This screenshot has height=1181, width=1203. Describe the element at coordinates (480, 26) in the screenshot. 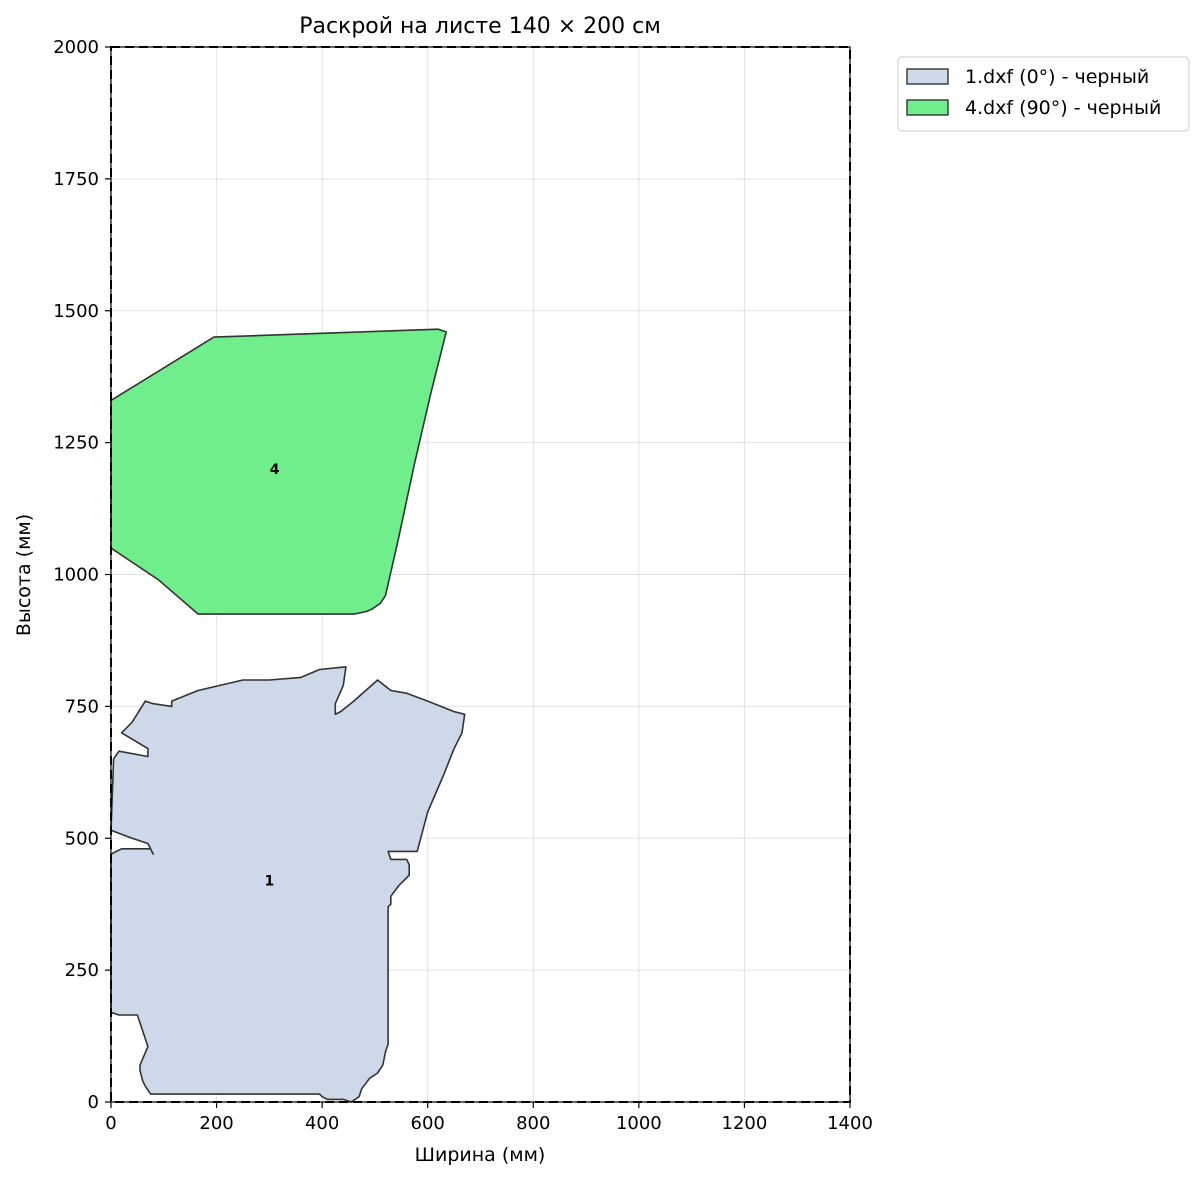

I see `chart-title: Раскрой на листе 140 × 200 см` at that location.